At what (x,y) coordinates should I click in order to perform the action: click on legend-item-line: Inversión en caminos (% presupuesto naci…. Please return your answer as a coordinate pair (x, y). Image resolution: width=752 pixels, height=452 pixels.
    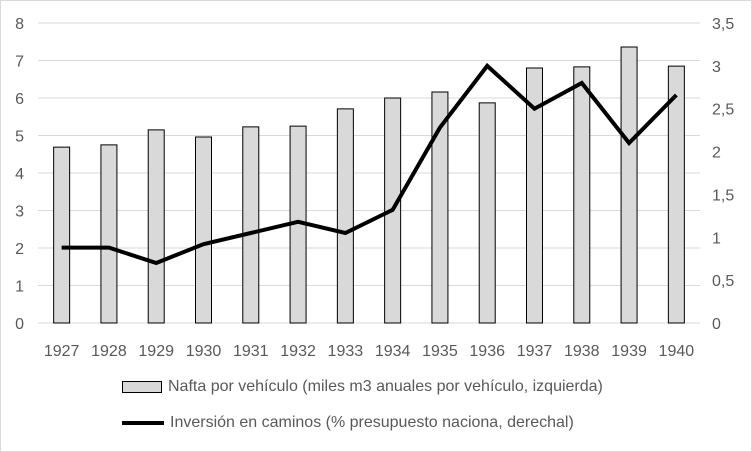
    Looking at the image, I should click on (348, 423).